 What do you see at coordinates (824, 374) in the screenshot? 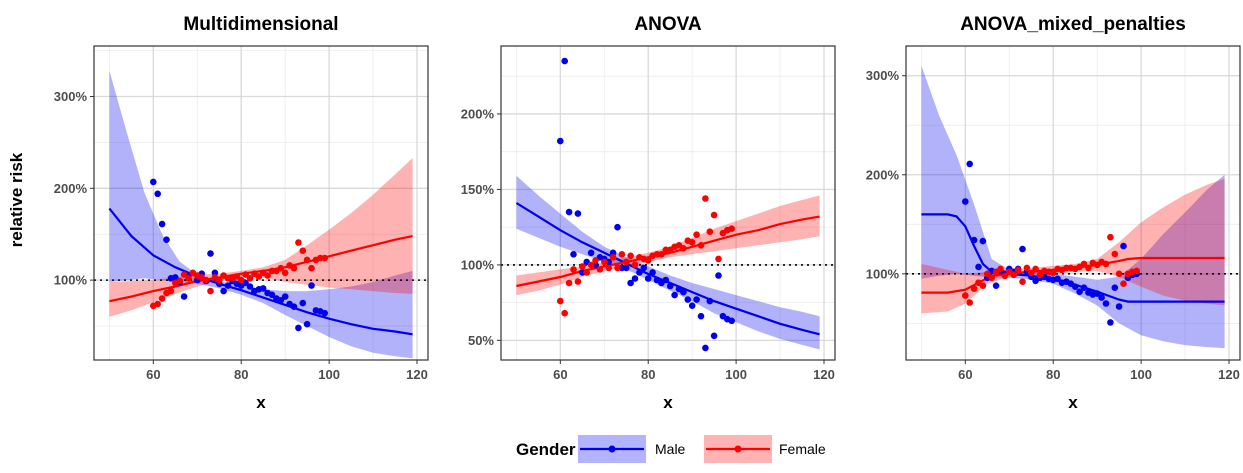
I see `x-tick-label: 120` at bounding box center [824, 374].